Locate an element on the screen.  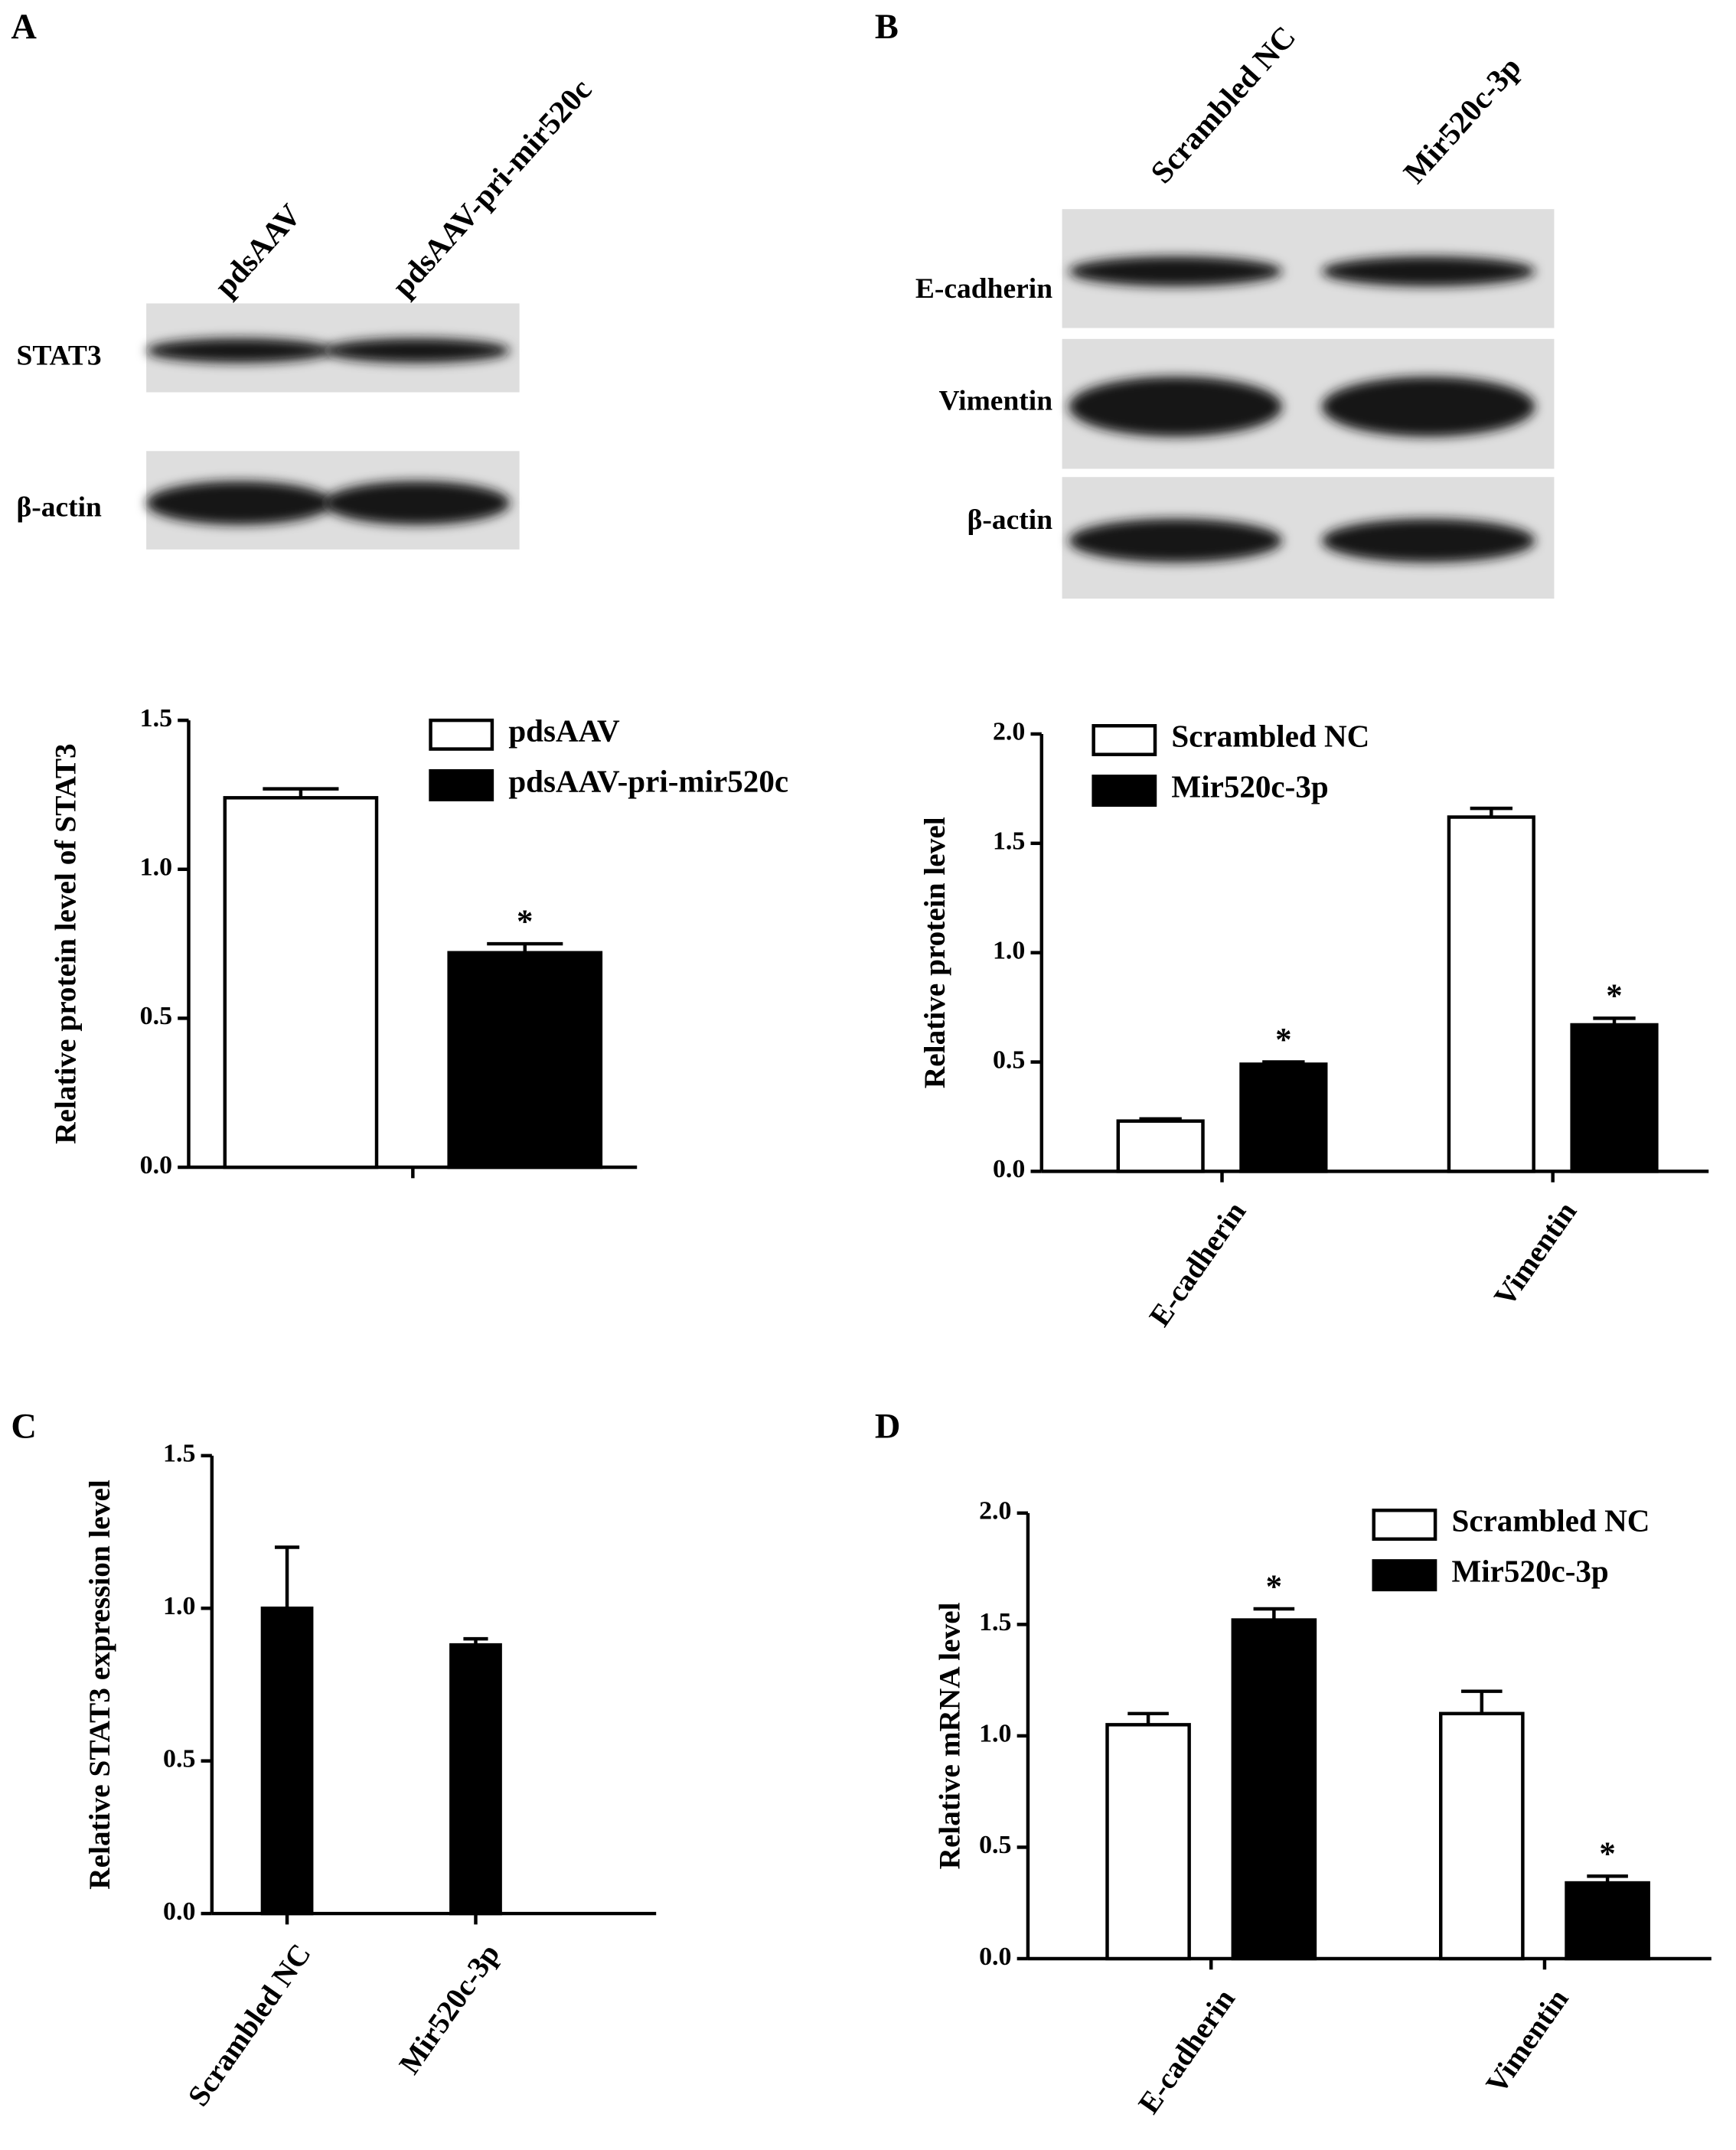
legend-label: pdsAAV-pri-mir520c is located at coordinates (648, 780).